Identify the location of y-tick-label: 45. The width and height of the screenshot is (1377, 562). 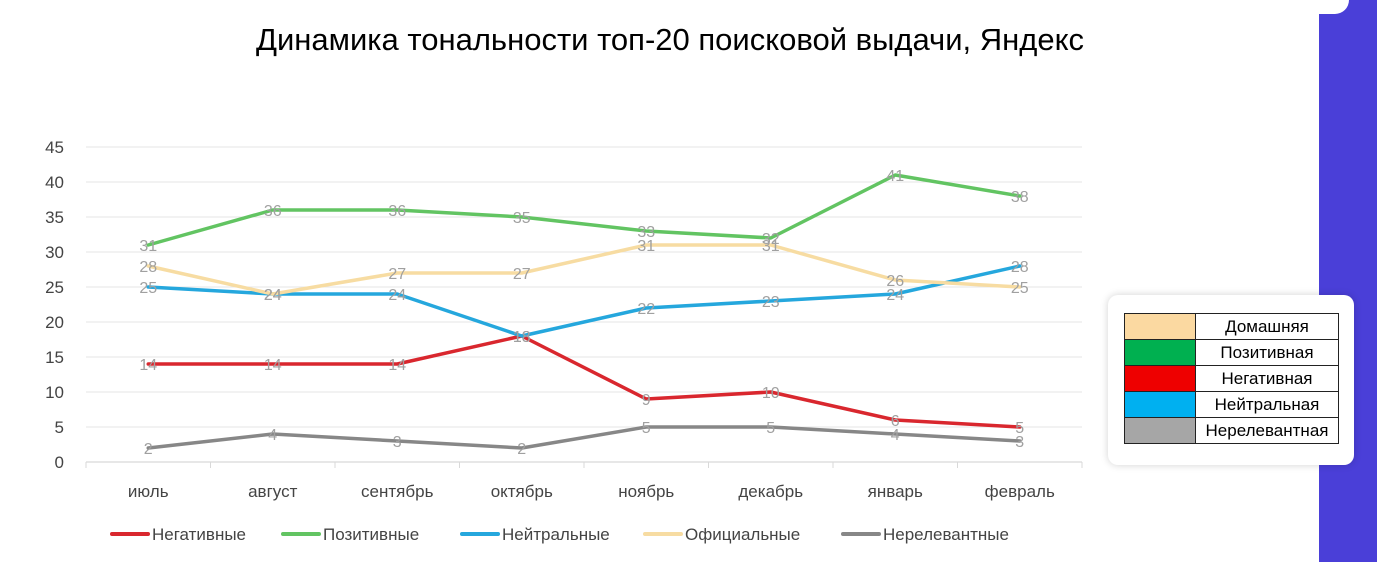
(54, 147).